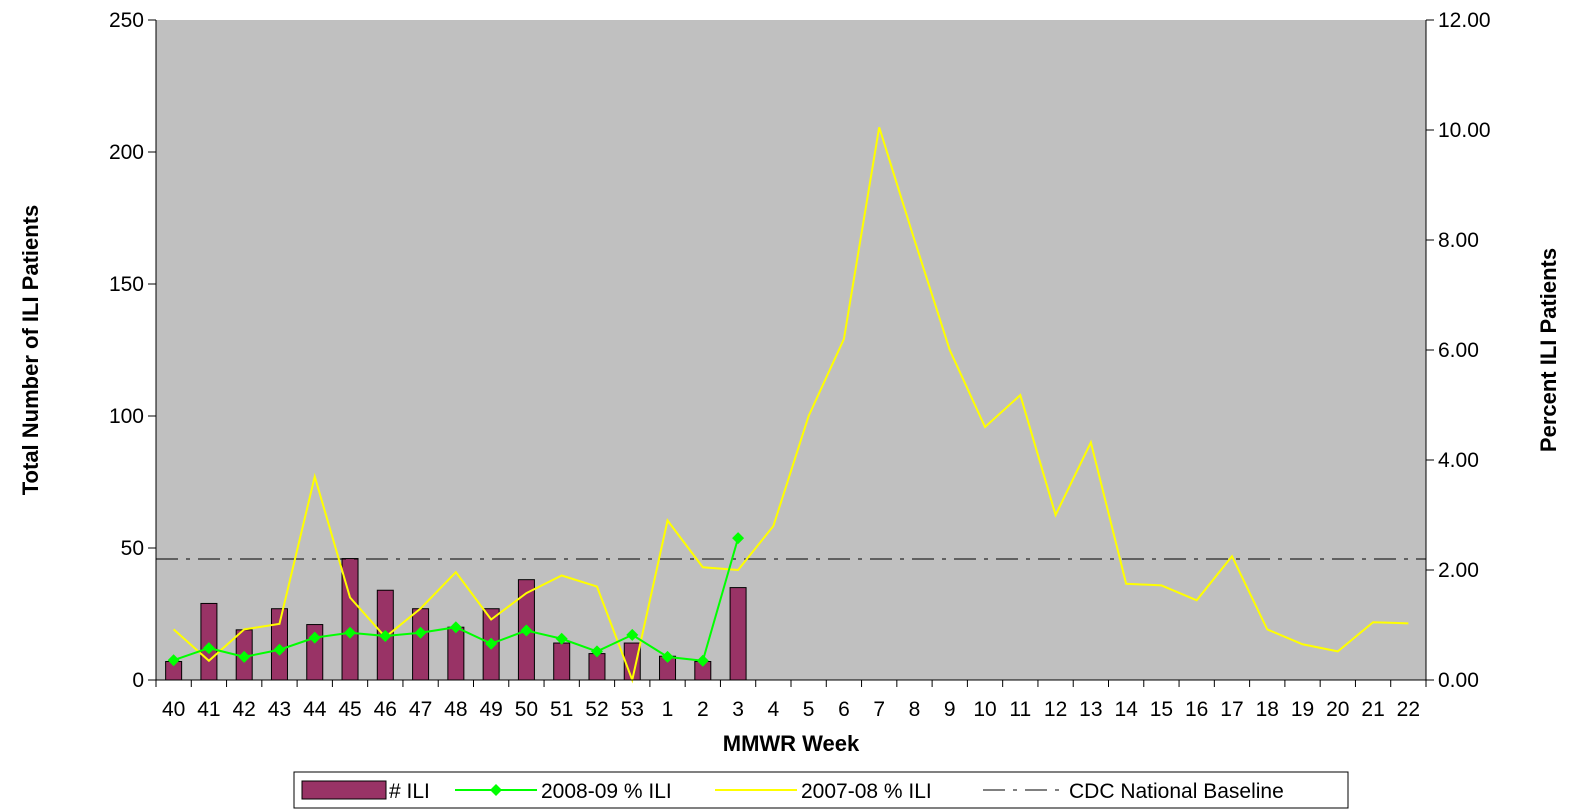  I want to click on y-left-tick-label: 100, so click(126, 416).